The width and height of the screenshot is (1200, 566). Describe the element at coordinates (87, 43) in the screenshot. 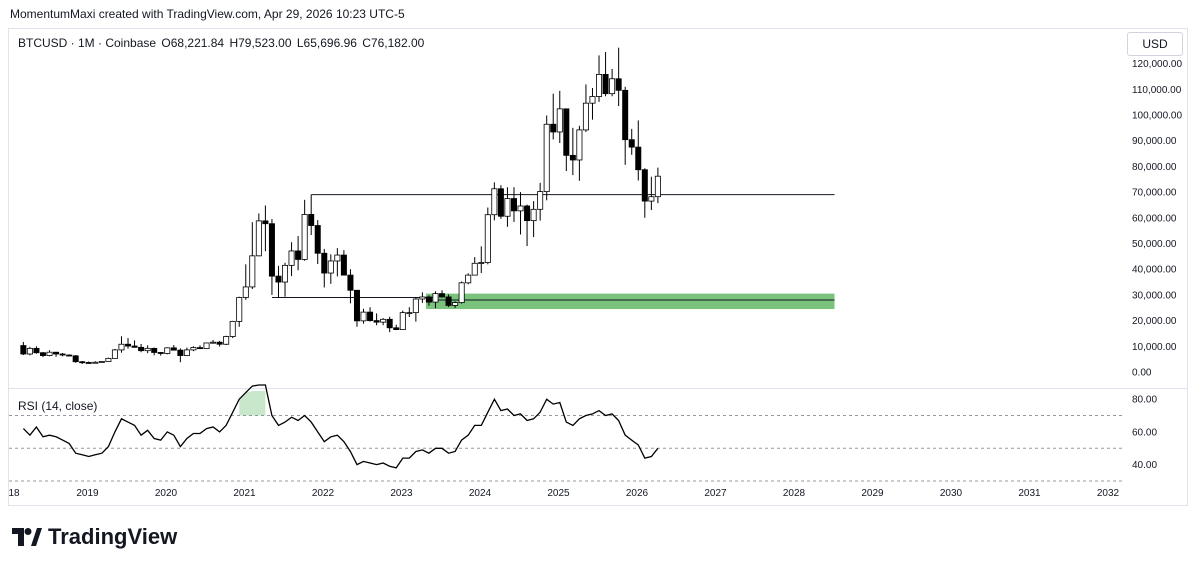

I see `symbol-label: BTCUSD · 1M · Coinbase` at that location.